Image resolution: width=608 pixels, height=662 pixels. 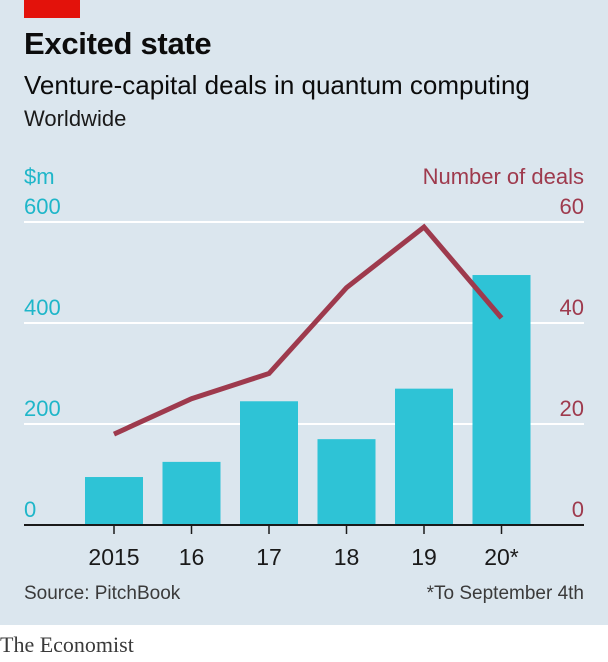 What do you see at coordinates (52, 9) in the screenshot?
I see `brand-tag` at bounding box center [52, 9].